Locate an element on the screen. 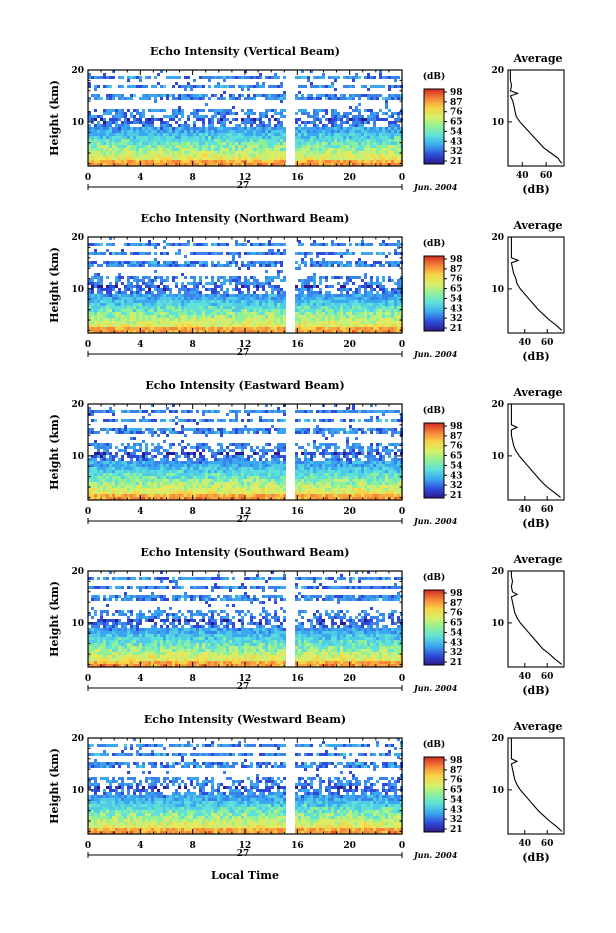 This screenshot has height=933, width=616. panel-title: Echo Intensity (Vertical Beam) is located at coordinates (245, 51).